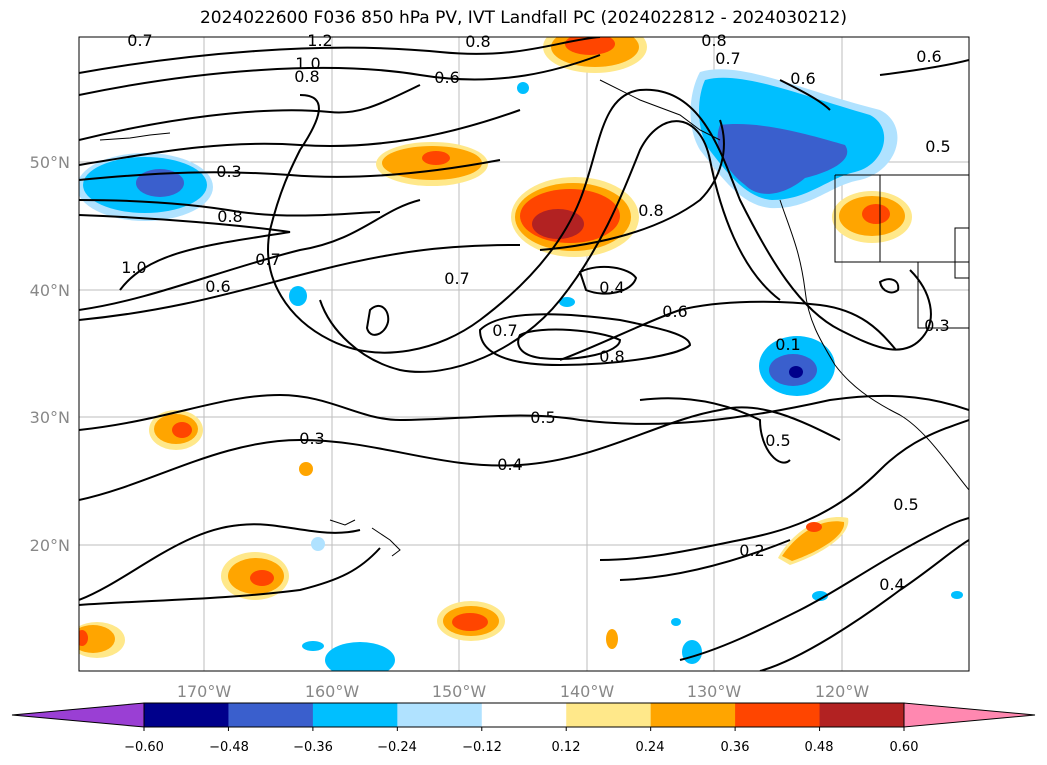 The width and height of the screenshot is (1047, 765). I want to click on colorbar-tick-label: 0.24, so click(650, 747).